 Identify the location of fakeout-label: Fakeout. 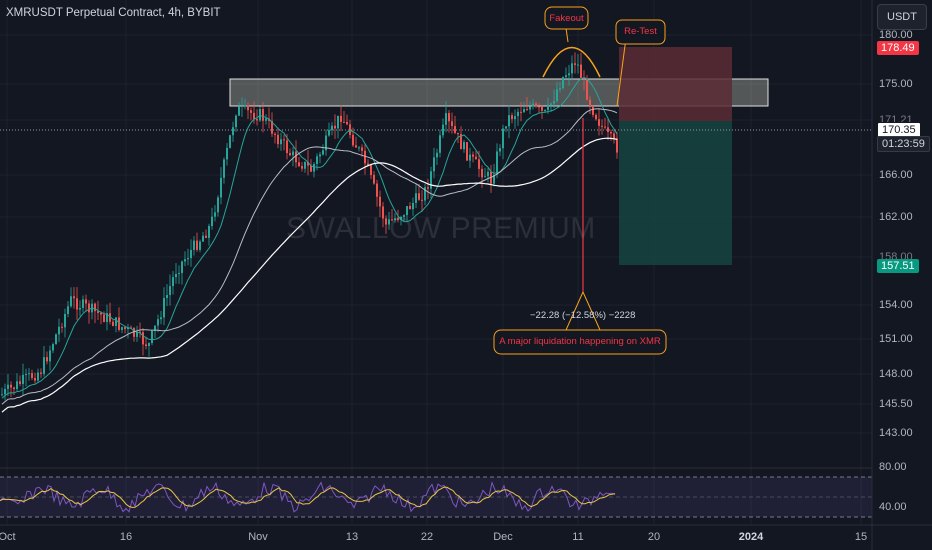
(566, 18).